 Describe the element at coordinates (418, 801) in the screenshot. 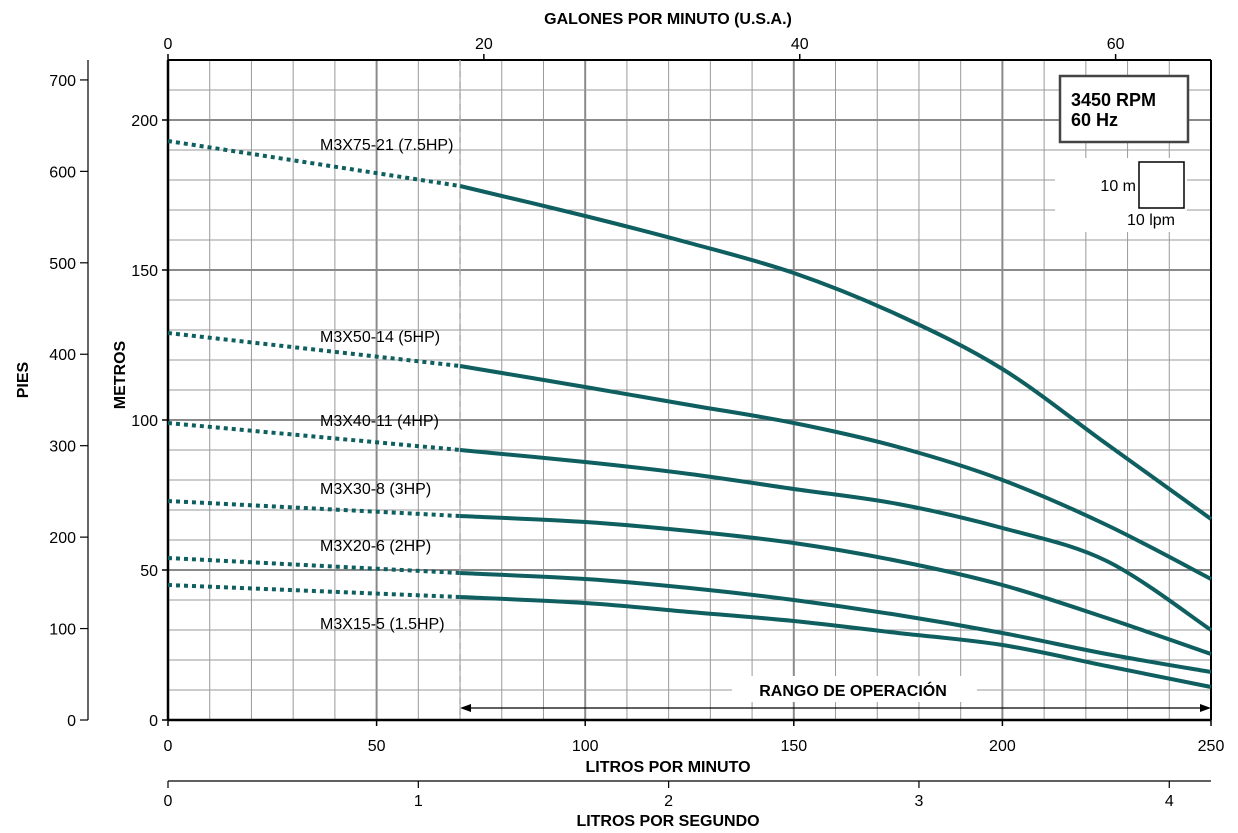

I see `x-bottom2-tick-label: 1` at that location.